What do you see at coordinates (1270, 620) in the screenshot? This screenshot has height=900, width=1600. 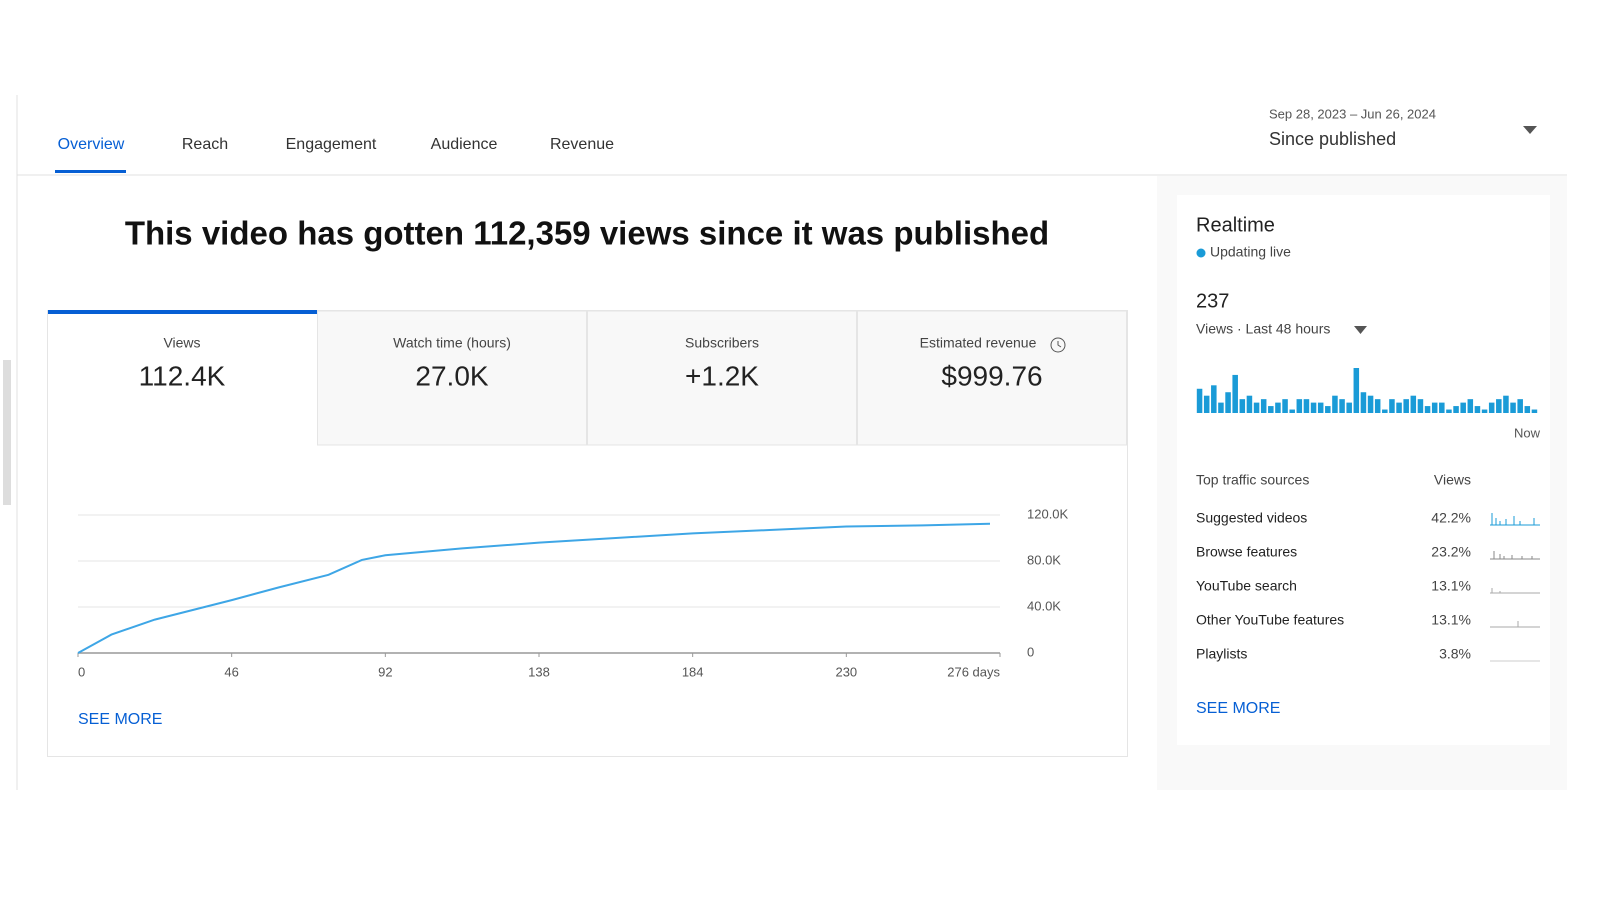 I see `source-name: Other YouTube features` at bounding box center [1270, 620].